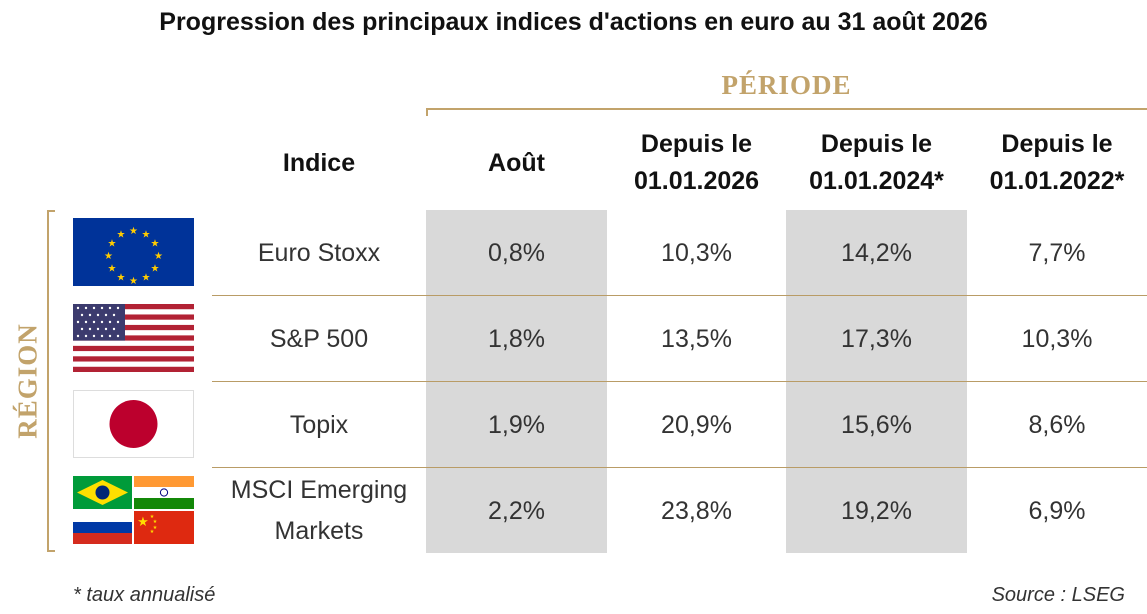 This screenshot has height=614, width=1147. Describe the element at coordinates (1057, 338) in the screenshot. I see `value-since-2022: 10,3%` at that location.